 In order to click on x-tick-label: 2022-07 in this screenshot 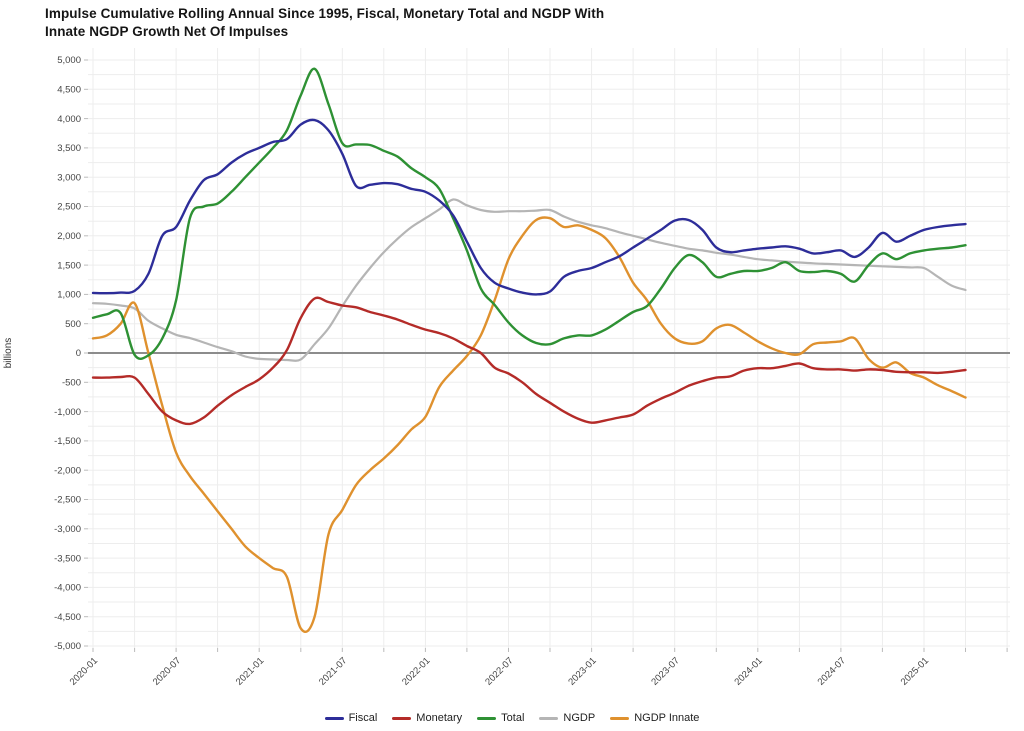, I will do `click(499, 671)`.